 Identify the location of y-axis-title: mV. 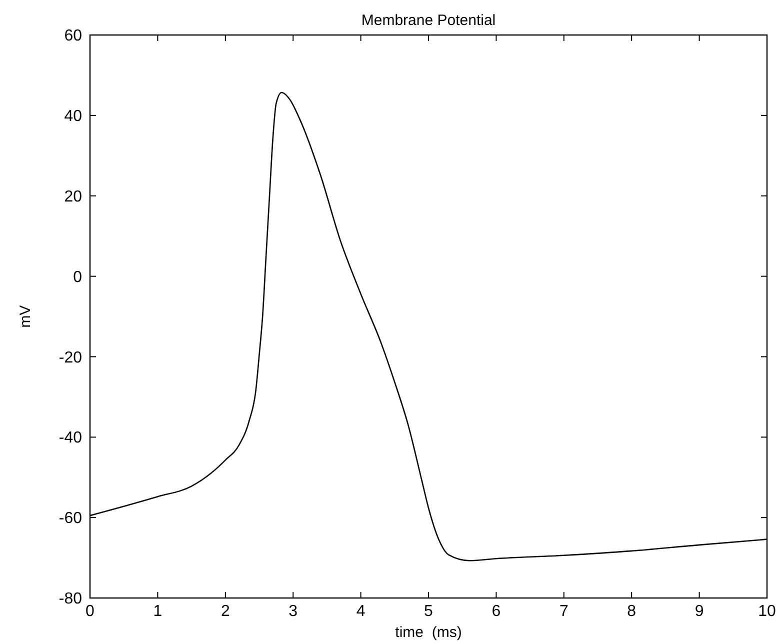
(25, 316).